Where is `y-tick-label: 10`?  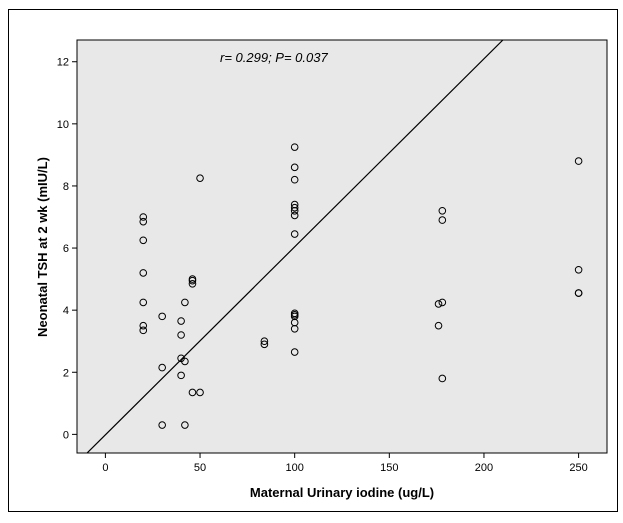
y-tick-label: 10 is located at coordinates (63, 125).